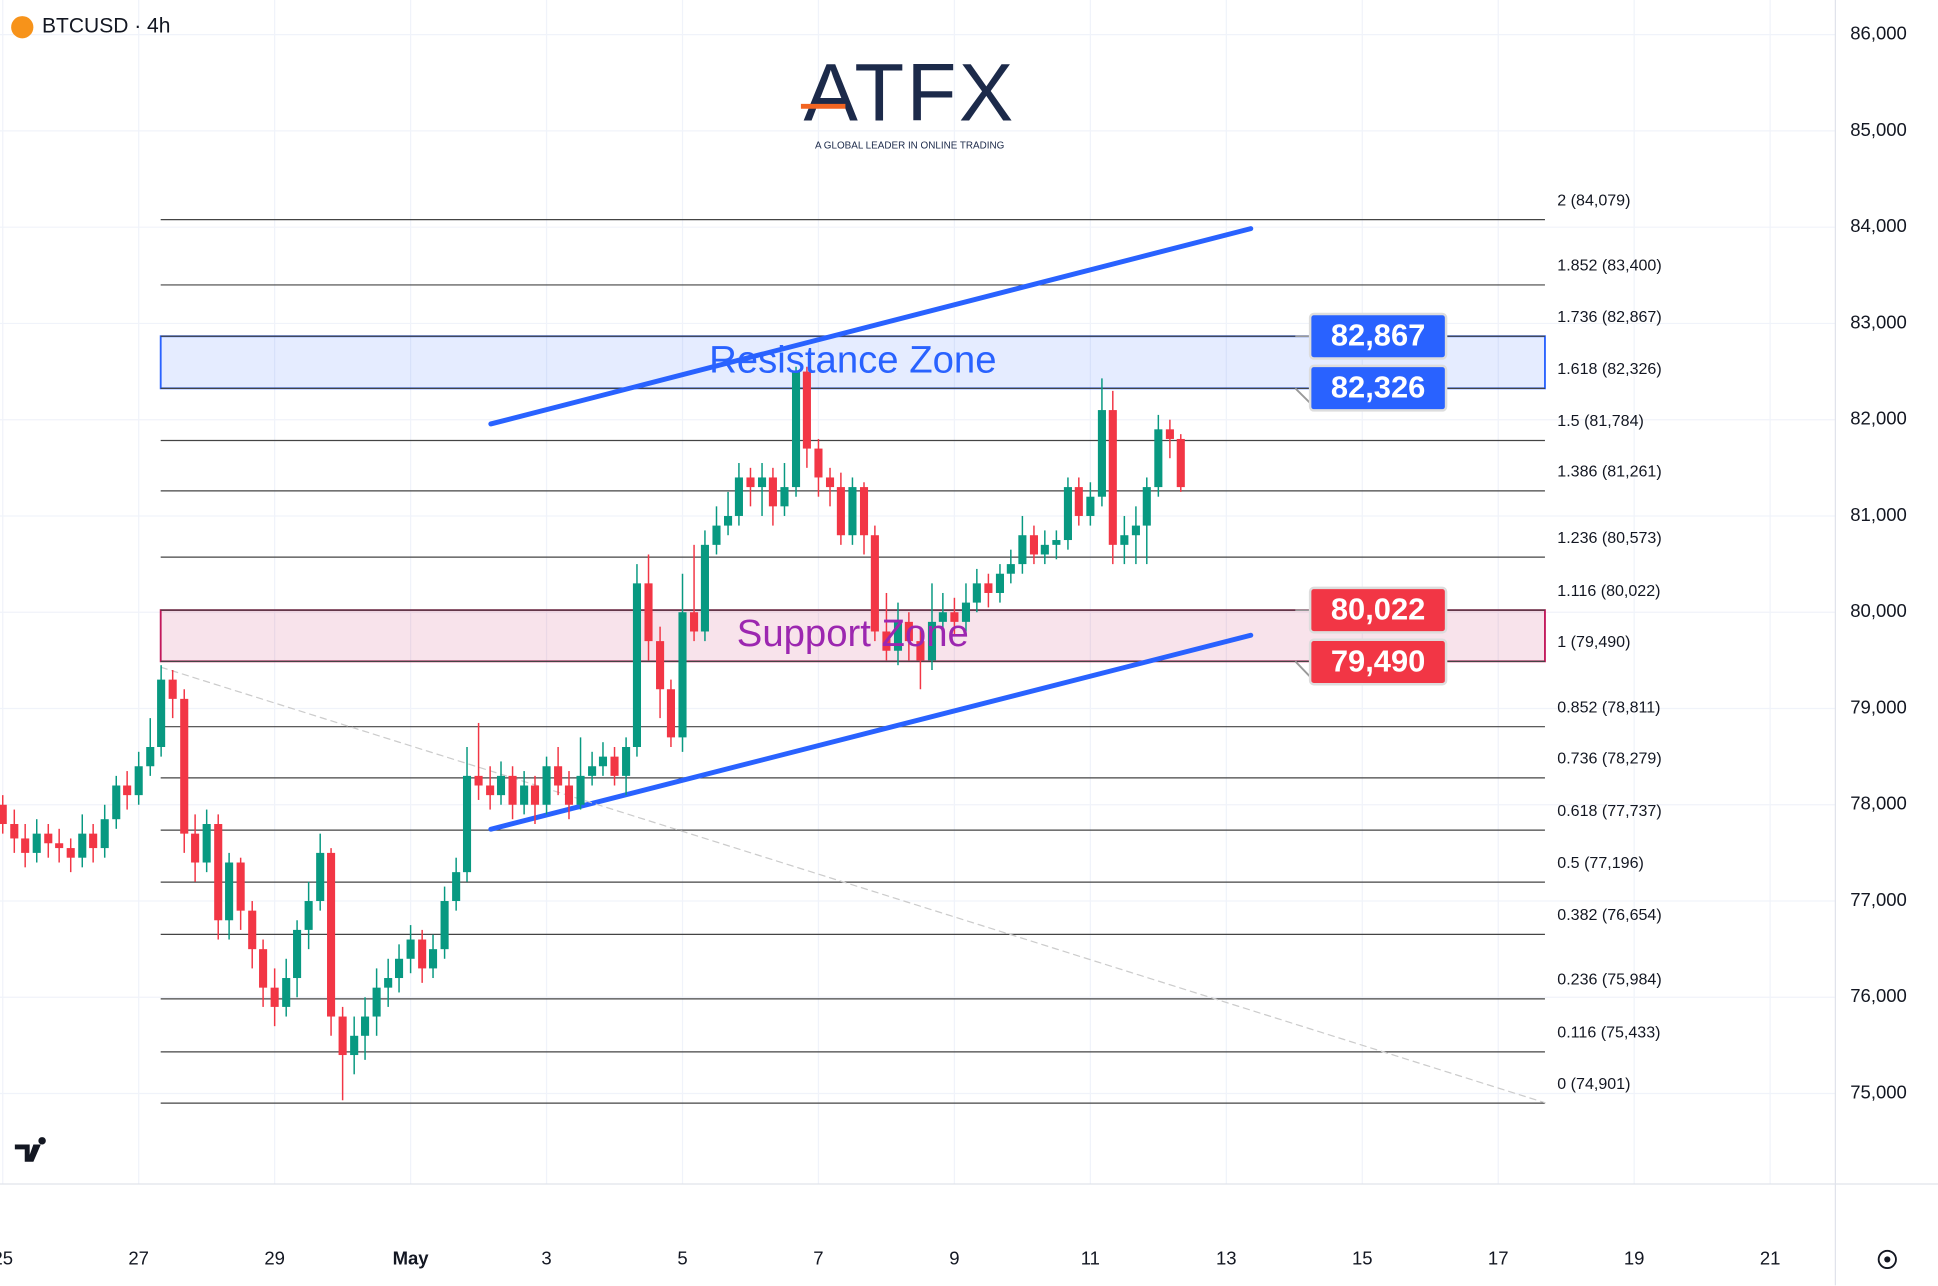 The height and width of the screenshot is (1286, 1938). I want to click on logo-name: ATFX, so click(910, 92).